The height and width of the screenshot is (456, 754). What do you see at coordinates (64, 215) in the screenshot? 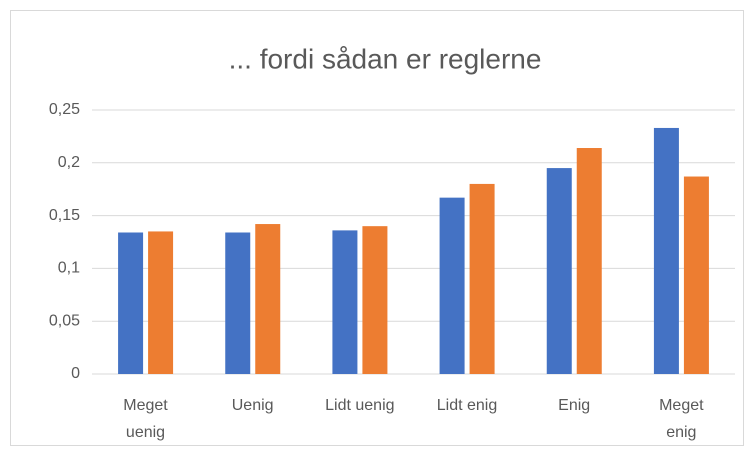
I see `y-tick-label: 0,15` at bounding box center [64, 215].